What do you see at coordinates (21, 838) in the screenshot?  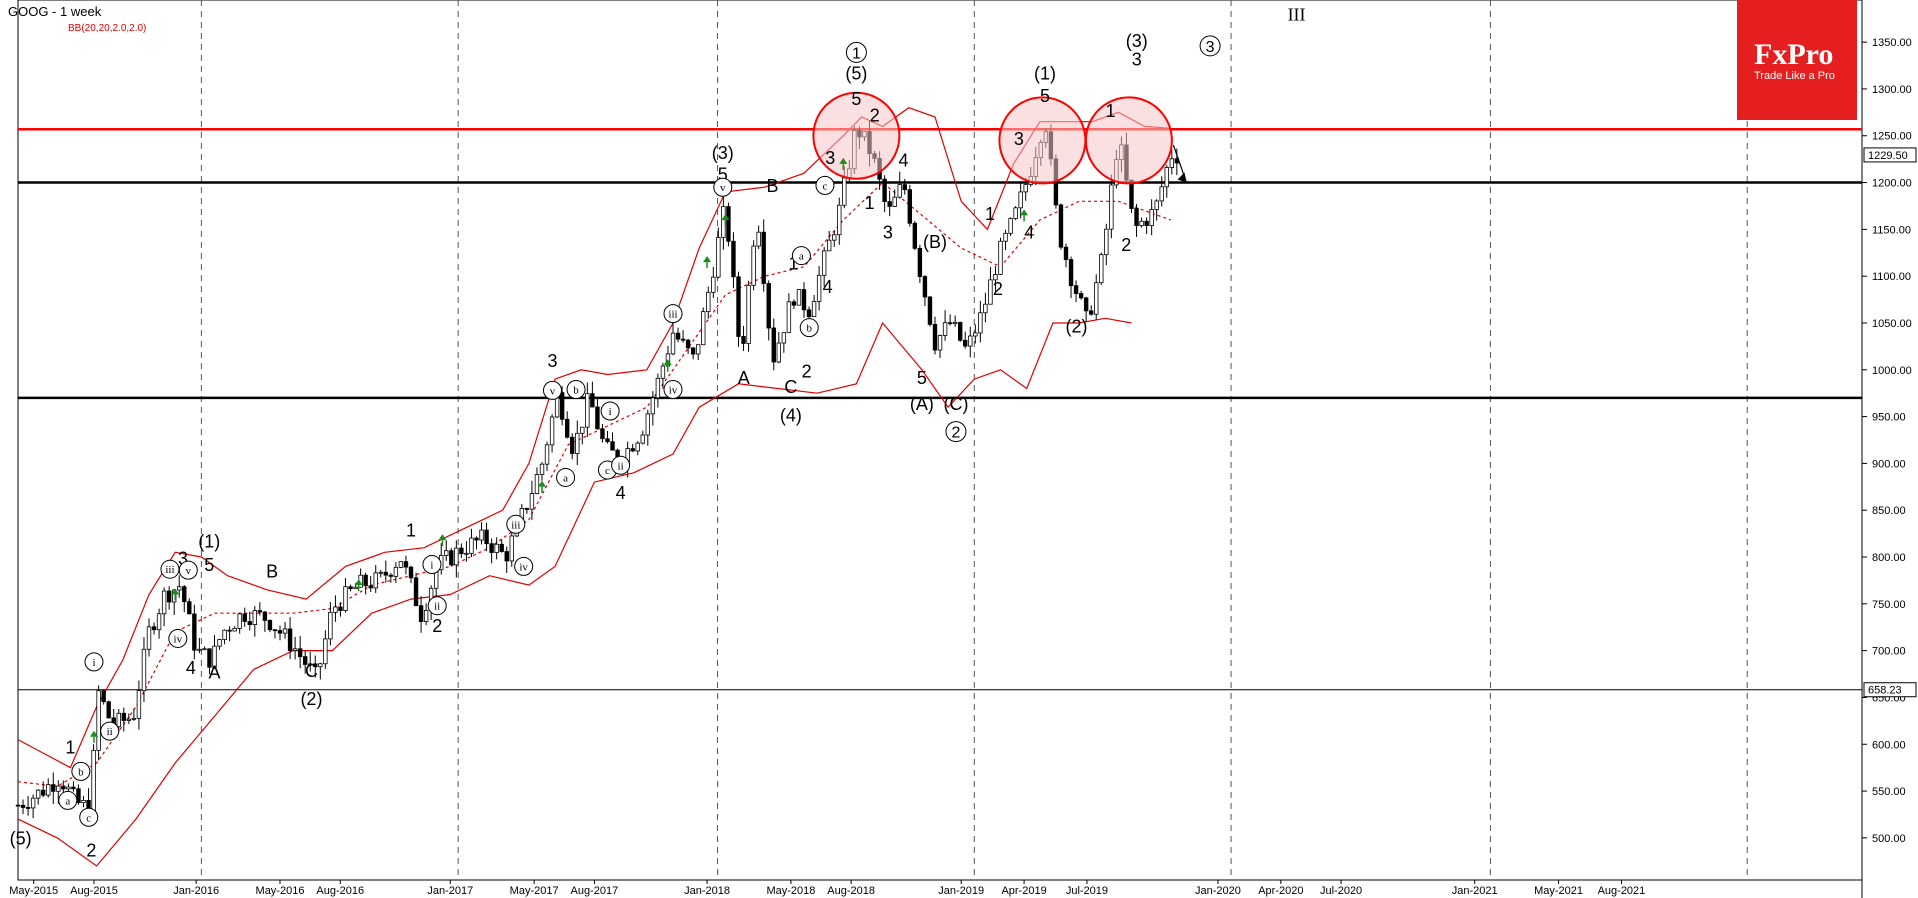 I see `wave-label: (5)` at bounding box center [21, 838].